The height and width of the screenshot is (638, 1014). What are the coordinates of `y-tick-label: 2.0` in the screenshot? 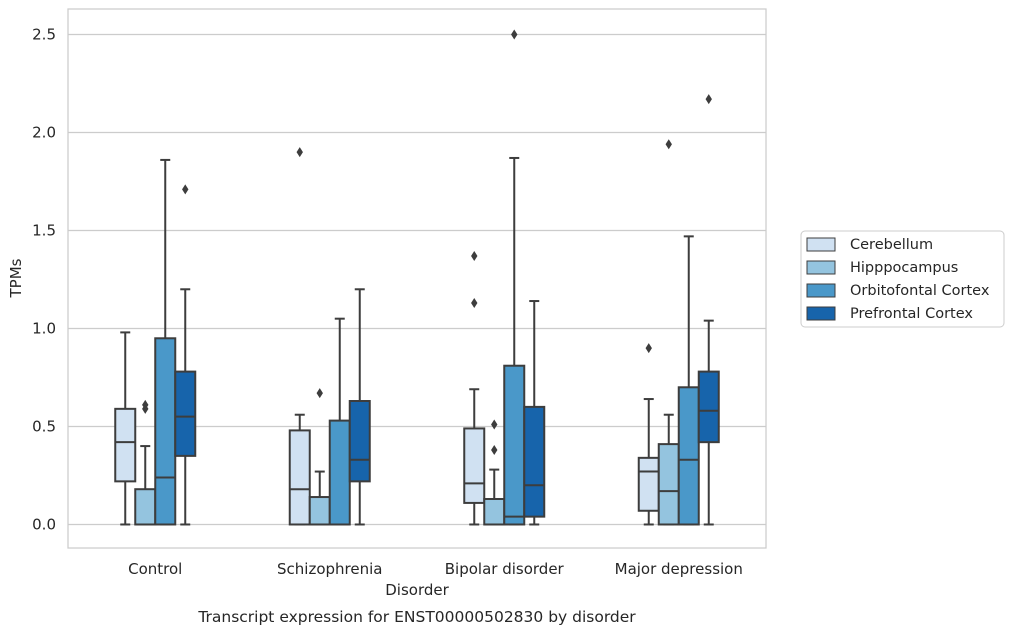 It's located at (44, 132).